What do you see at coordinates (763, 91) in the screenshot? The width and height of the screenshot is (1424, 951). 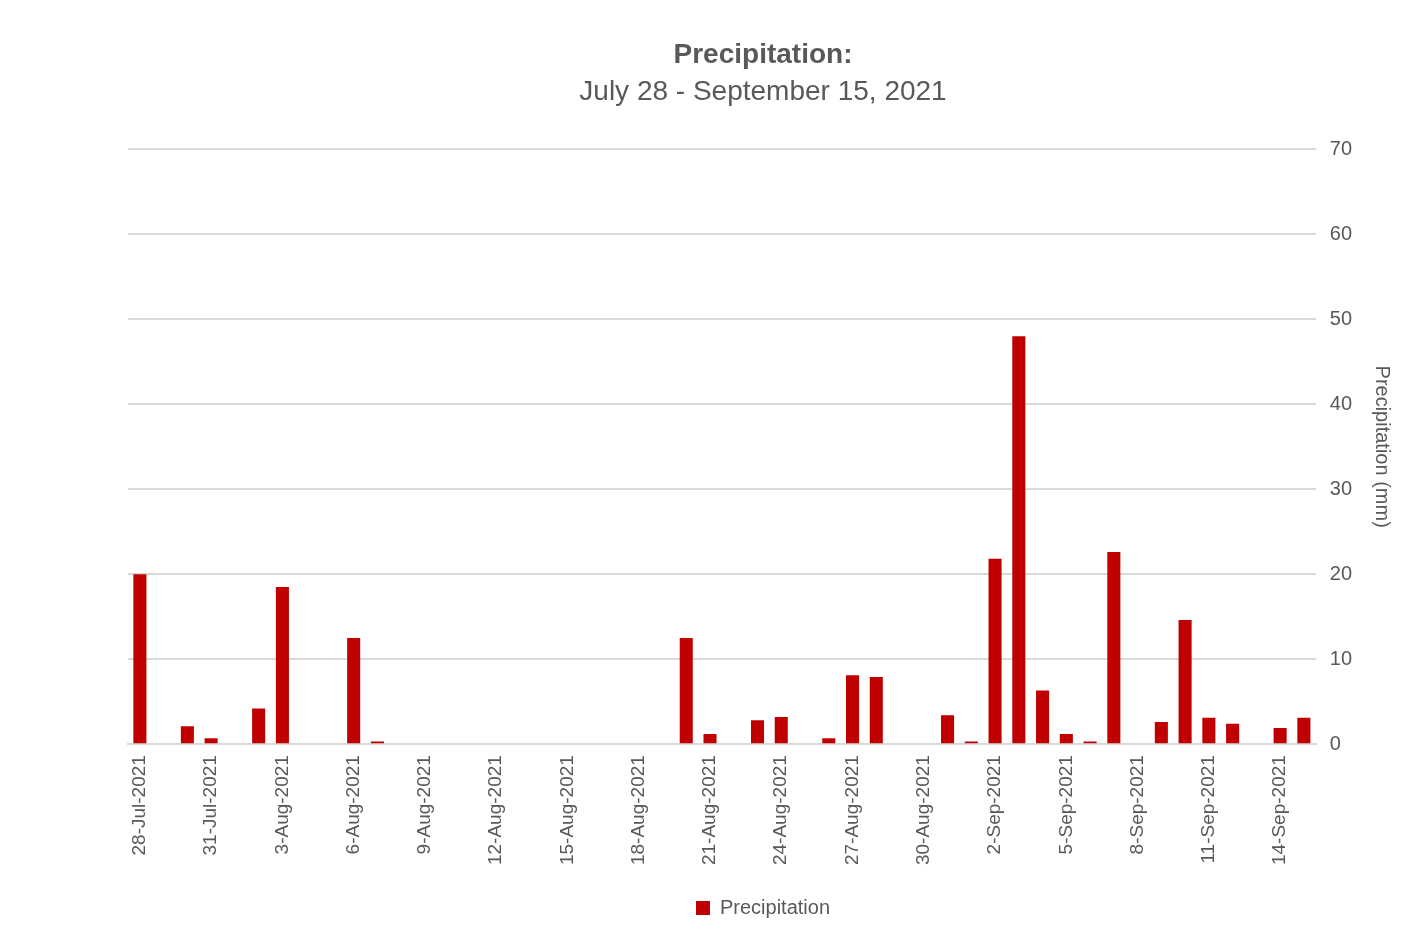 I see `chart-subtitle: July 28 - September 15, 2021` at bounding box center [763, 91].